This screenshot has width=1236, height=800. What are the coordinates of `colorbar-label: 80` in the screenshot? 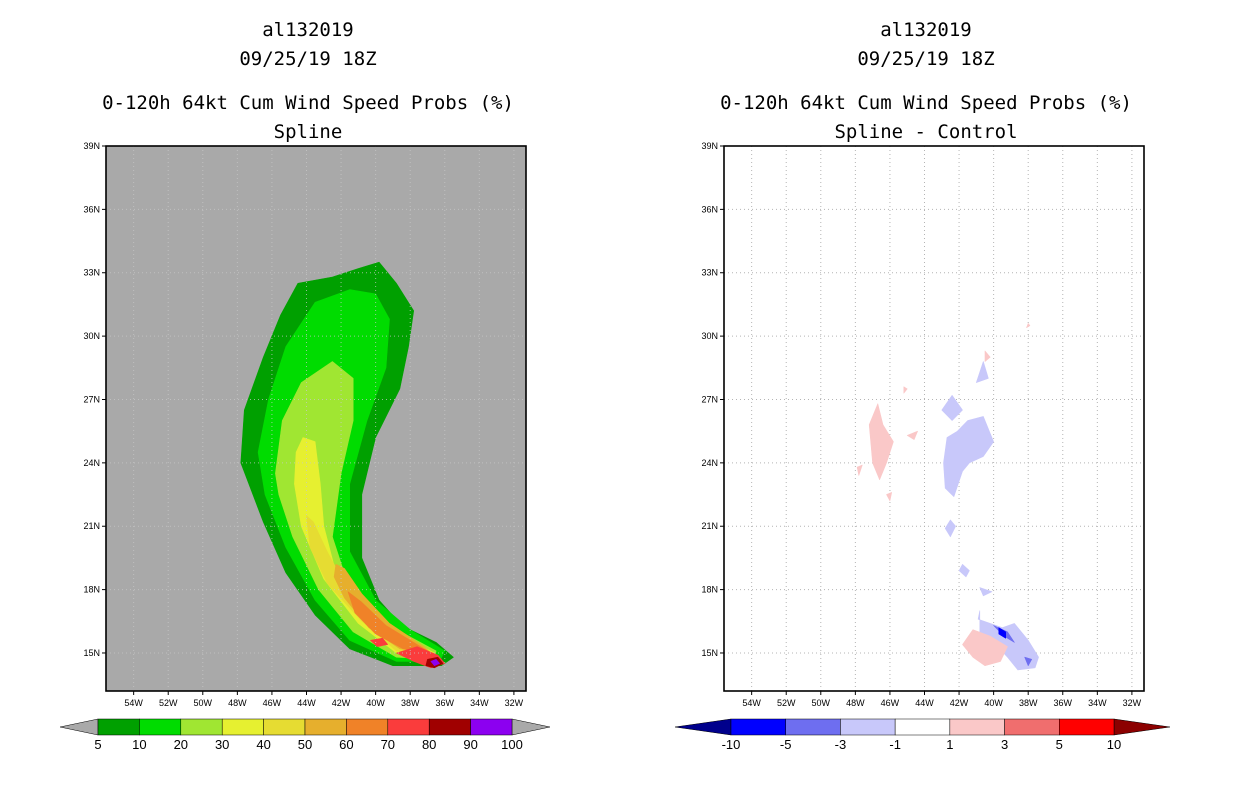 It's located at (429, 744).